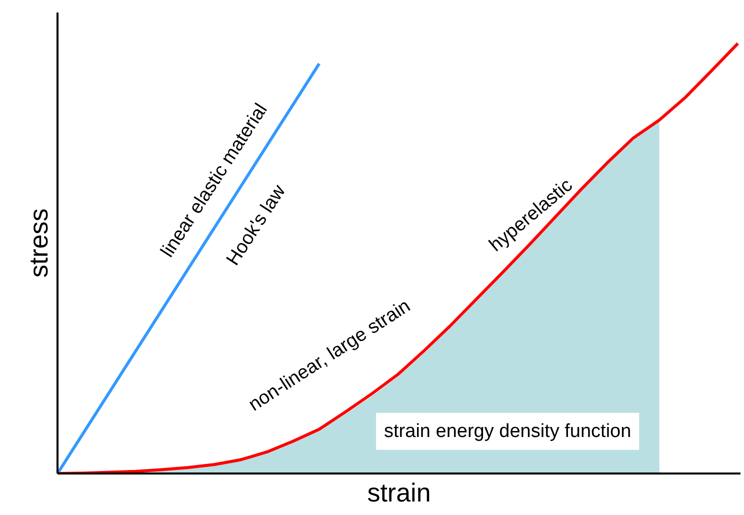 This screenshot has height=515, width=744. I want to click on y-axis-title: stress, so click(39, 243).